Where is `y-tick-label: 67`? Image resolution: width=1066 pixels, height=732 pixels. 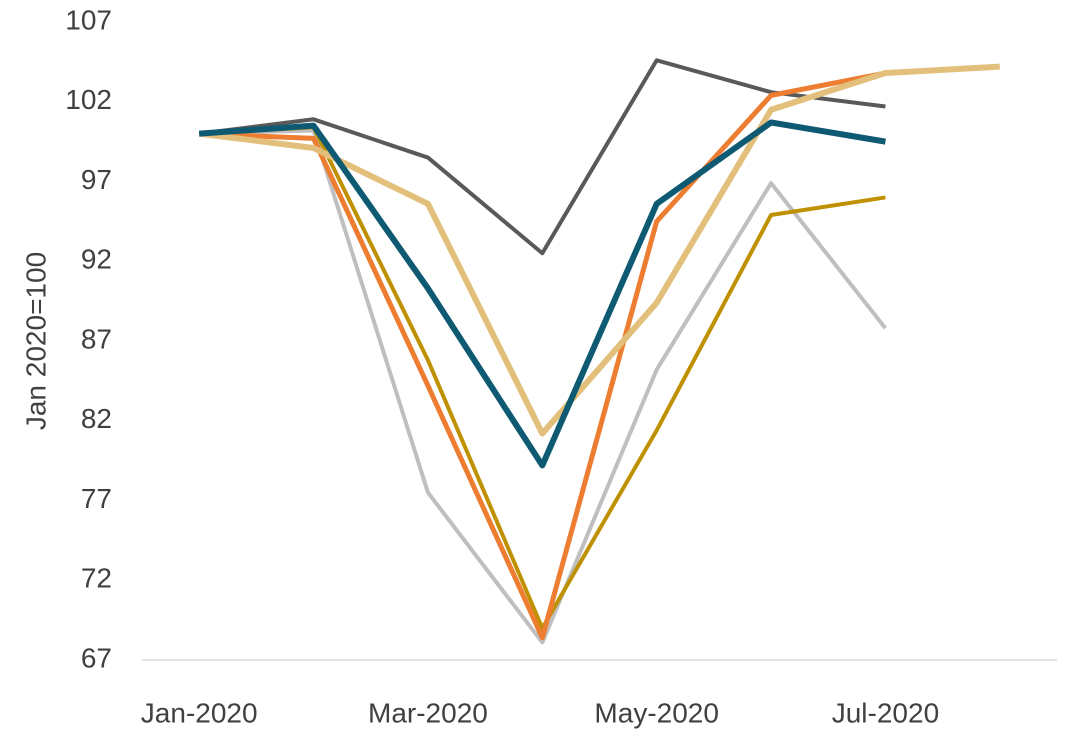
y-tick-label: 67 is located at coordinates (96, 657).